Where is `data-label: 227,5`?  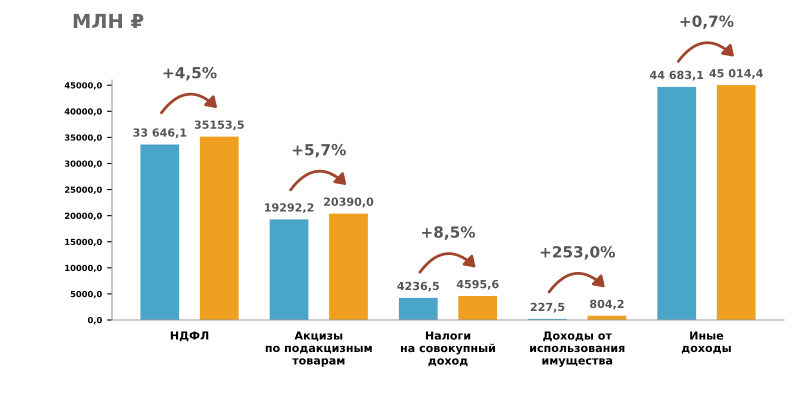 data-label: 227,5 is located at coordinates (547, 307).